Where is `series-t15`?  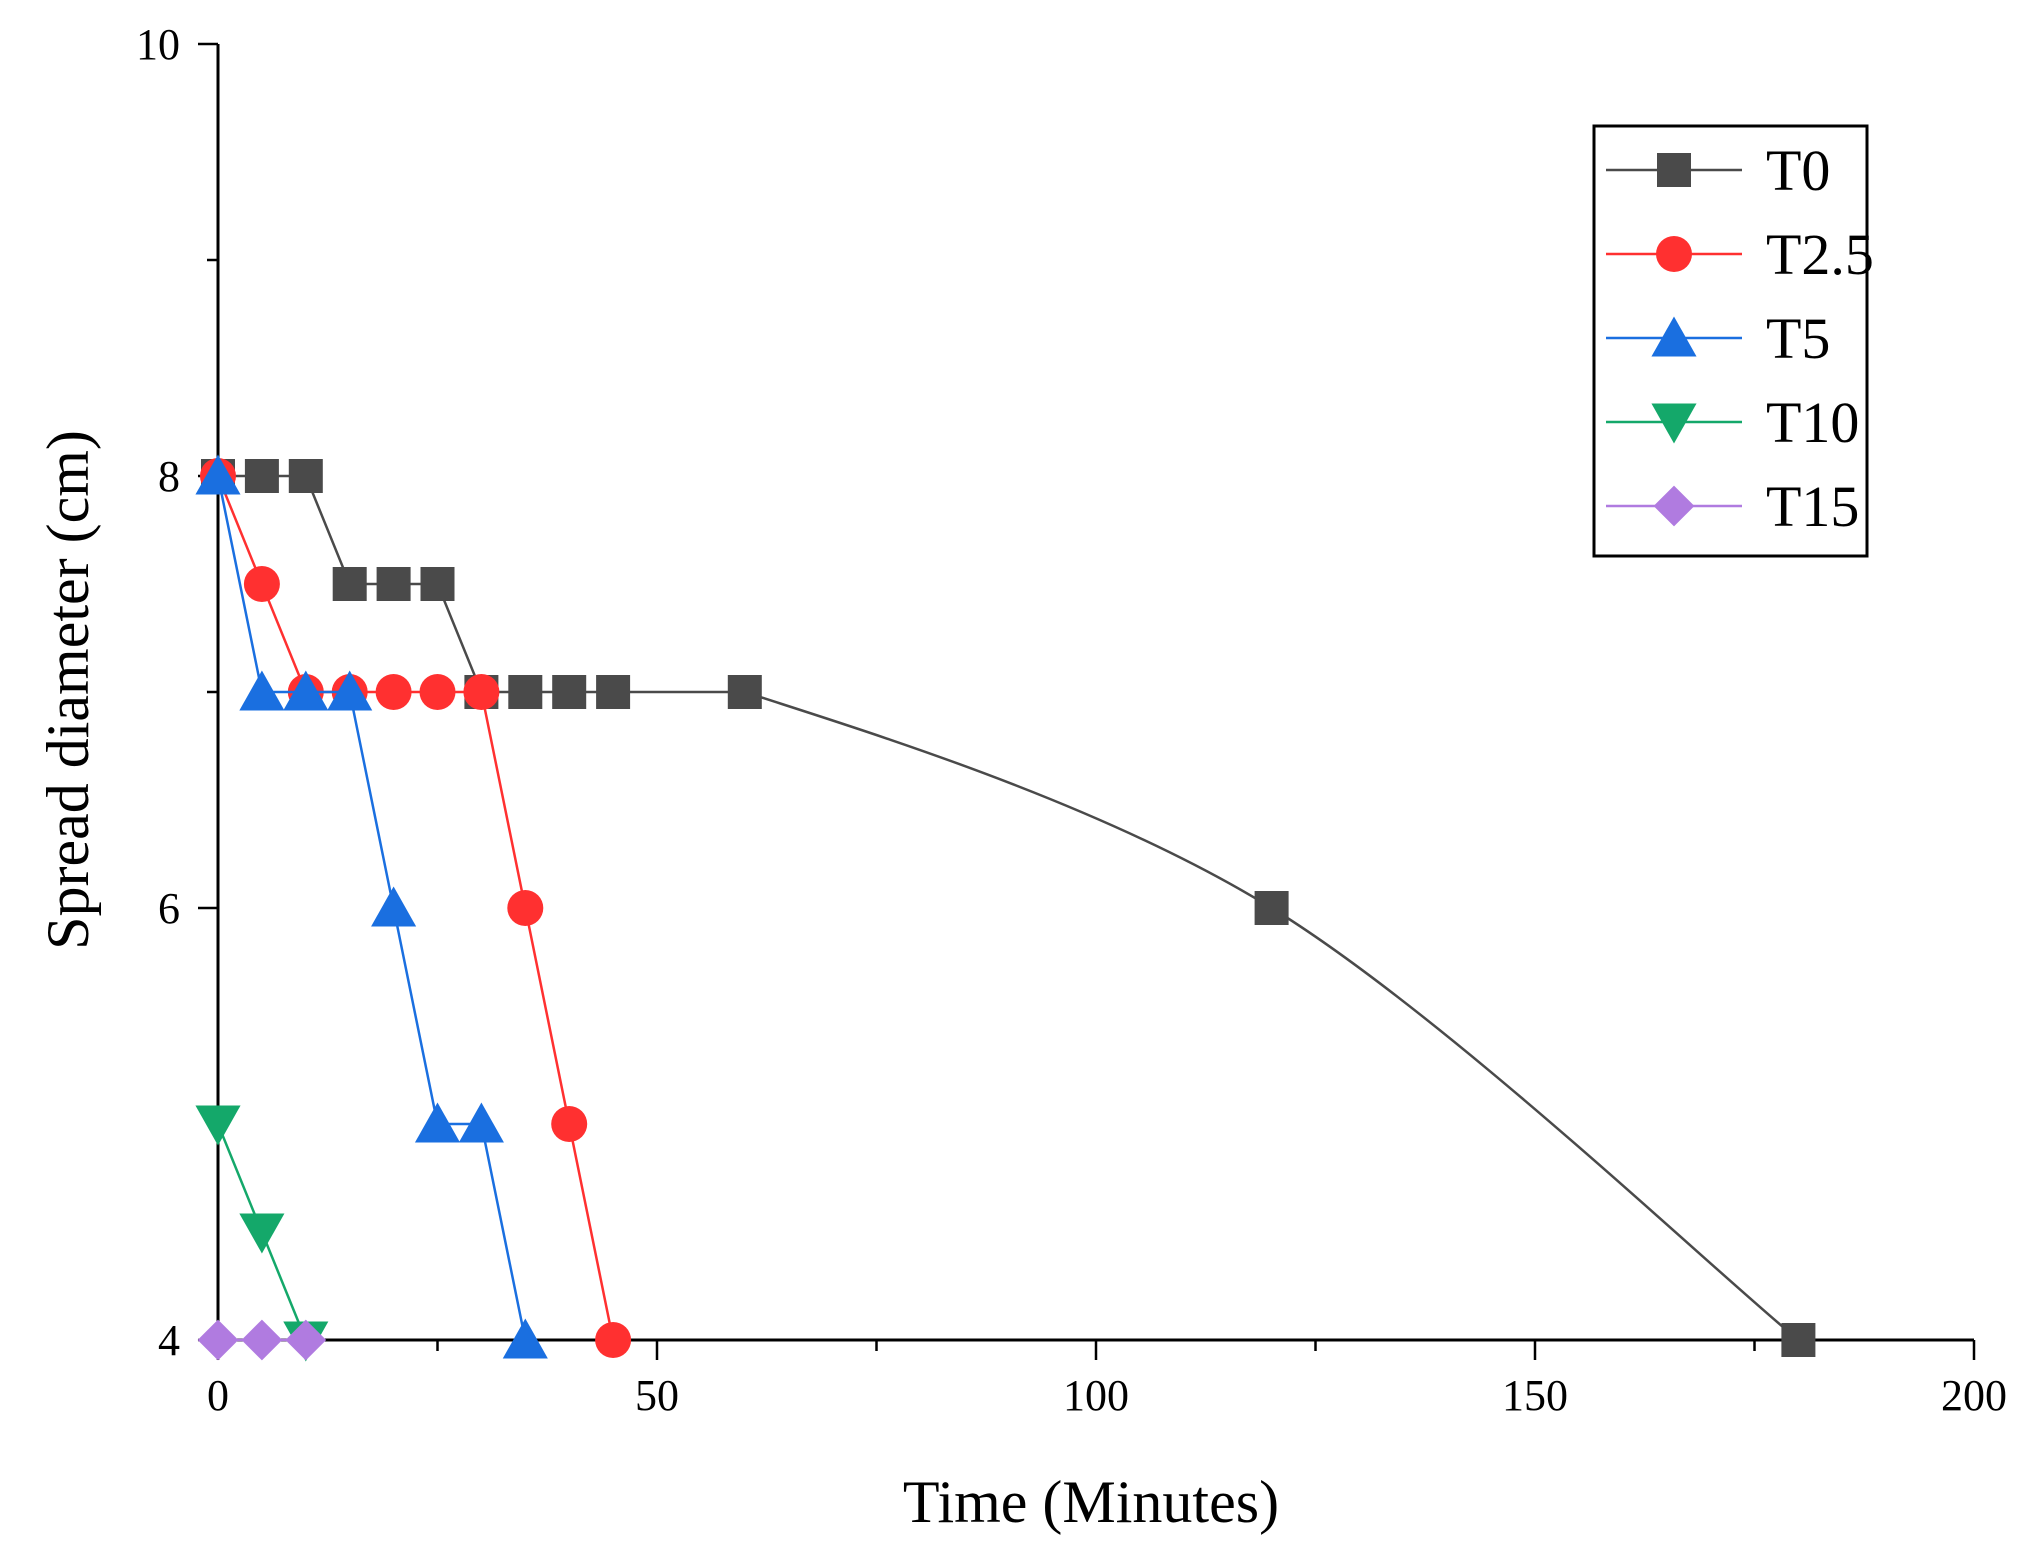 series-t15 is located at coordinates (262, 1340).